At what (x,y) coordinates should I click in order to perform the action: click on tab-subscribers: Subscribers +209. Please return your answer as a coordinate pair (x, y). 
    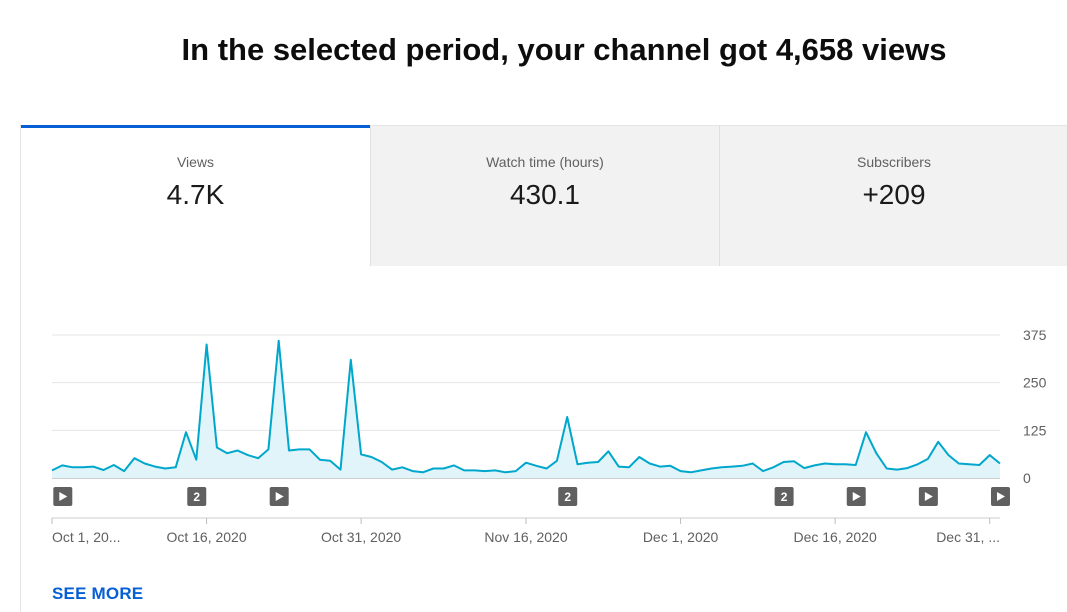
    Looking at the image, I should click on (892, 196).